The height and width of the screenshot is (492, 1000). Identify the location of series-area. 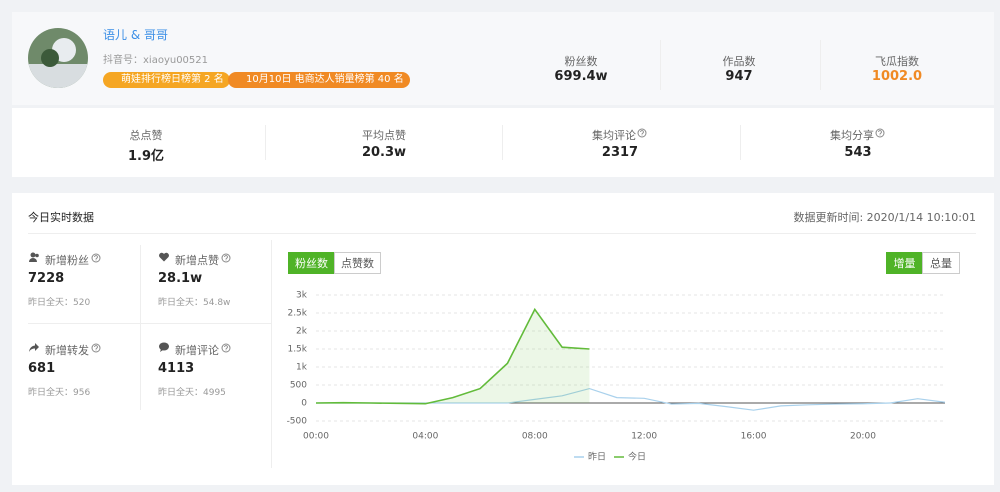
(453, 356).